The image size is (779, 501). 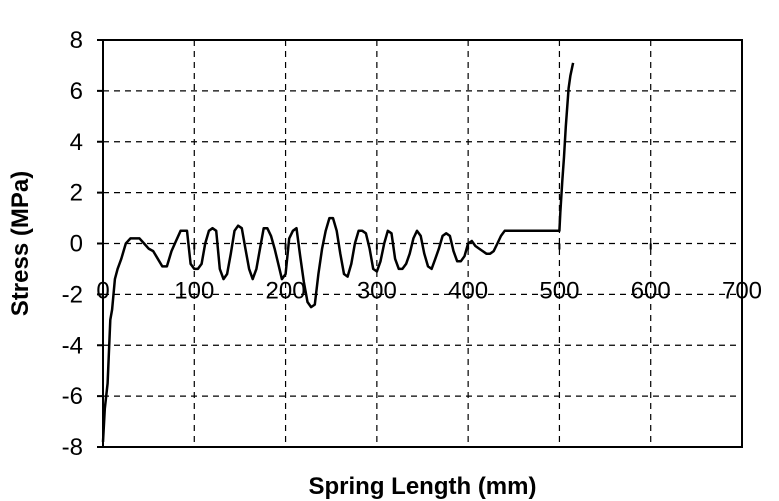 What do you see at coordinates (377, 291) in the screenshot?
I see `x-tick-label: 300` at bounding box center [377, 291].